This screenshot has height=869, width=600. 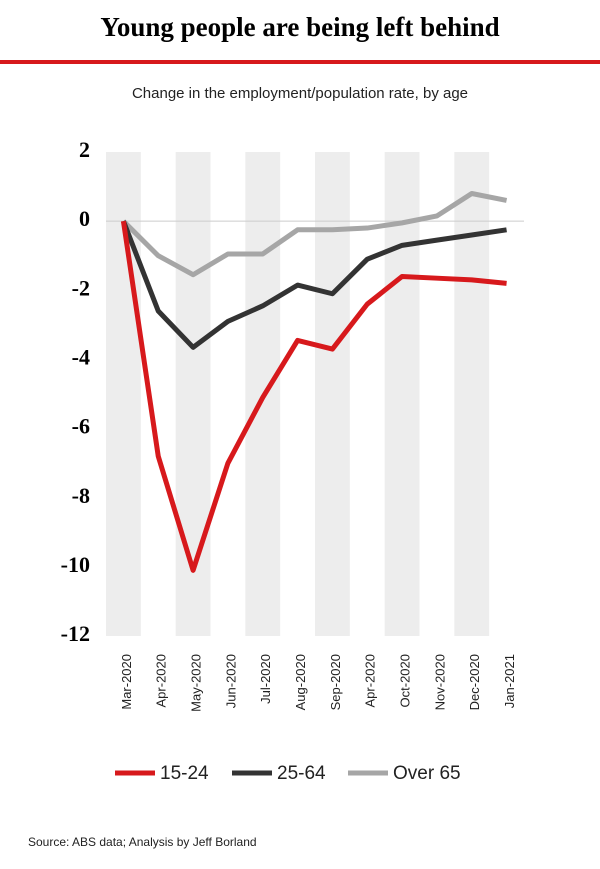 What do you see at coordinates (75, 633) in the screenshot?
I see `y-tick-label: -12` at bounding box center [75, 633].